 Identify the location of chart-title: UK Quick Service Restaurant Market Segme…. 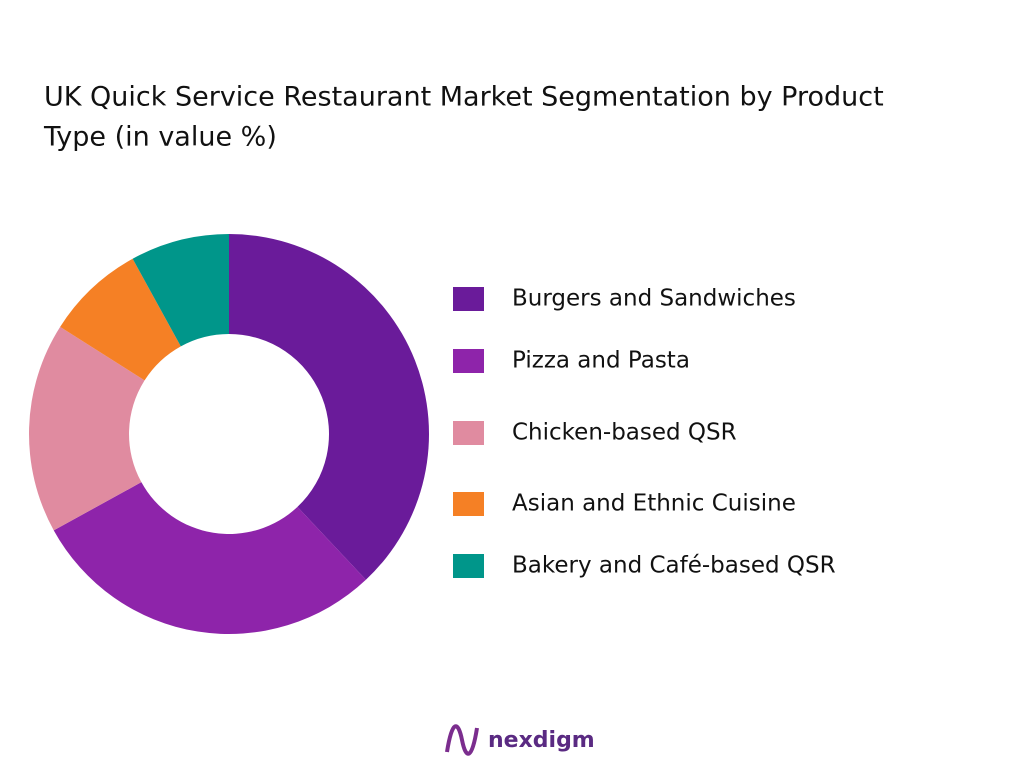
(464, 97).